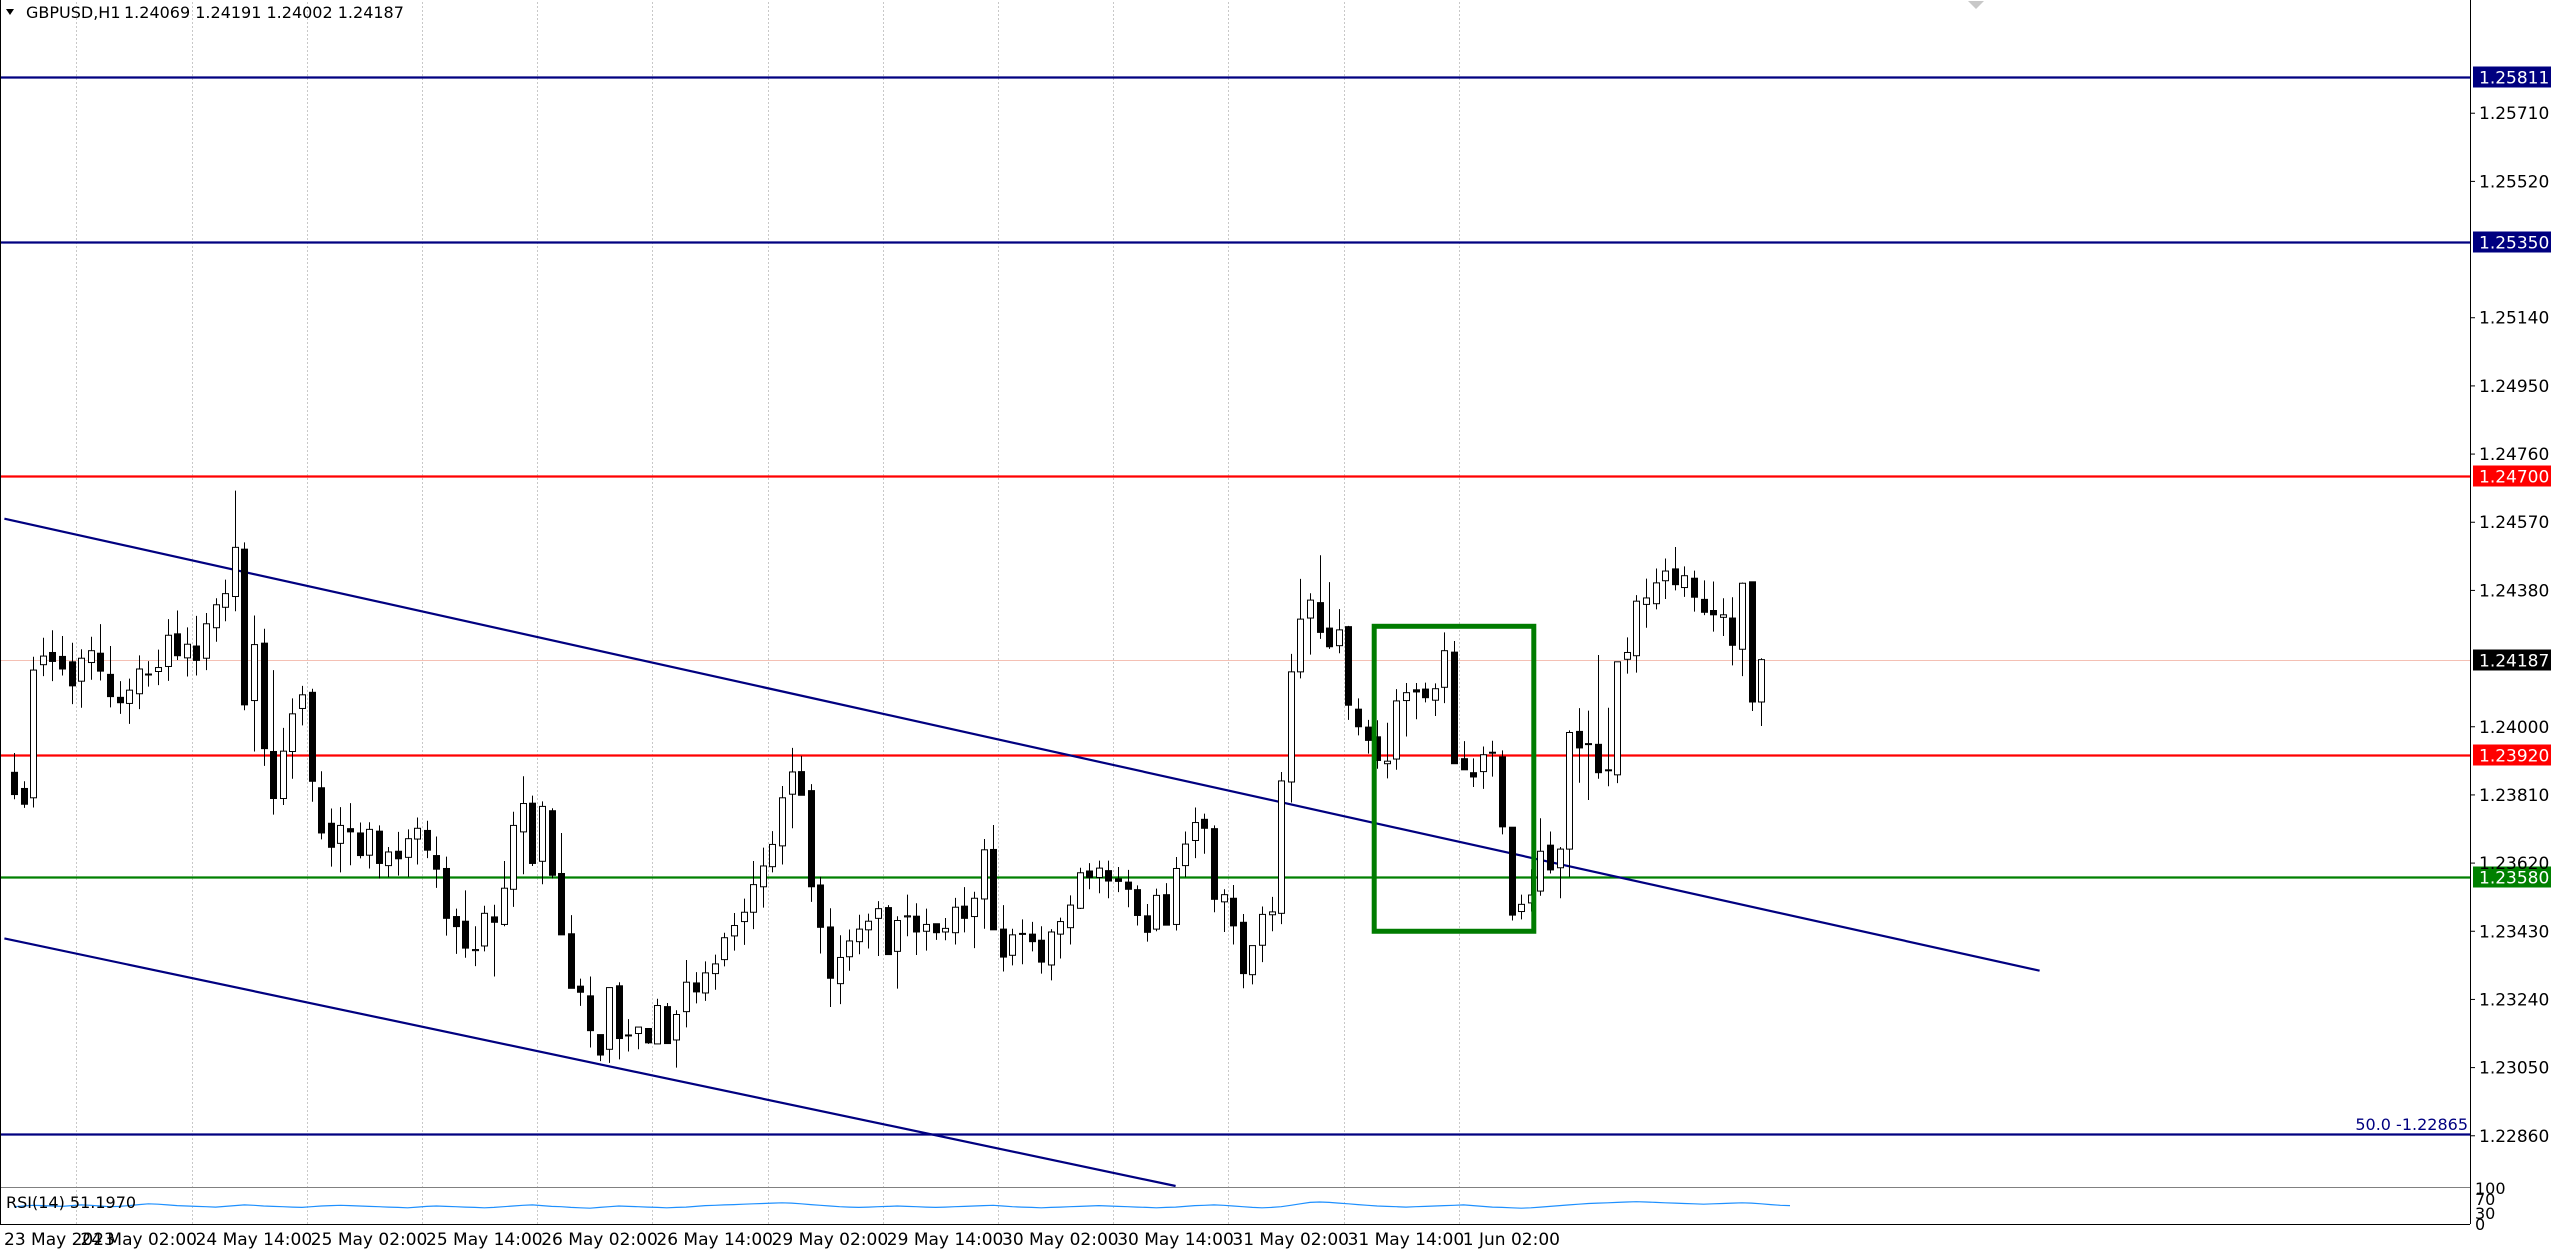 Image resolution: width=2560 pixels, height=1257 pixels. I want to click on time-label: 31 May 14:00, so click(1406, 1240).